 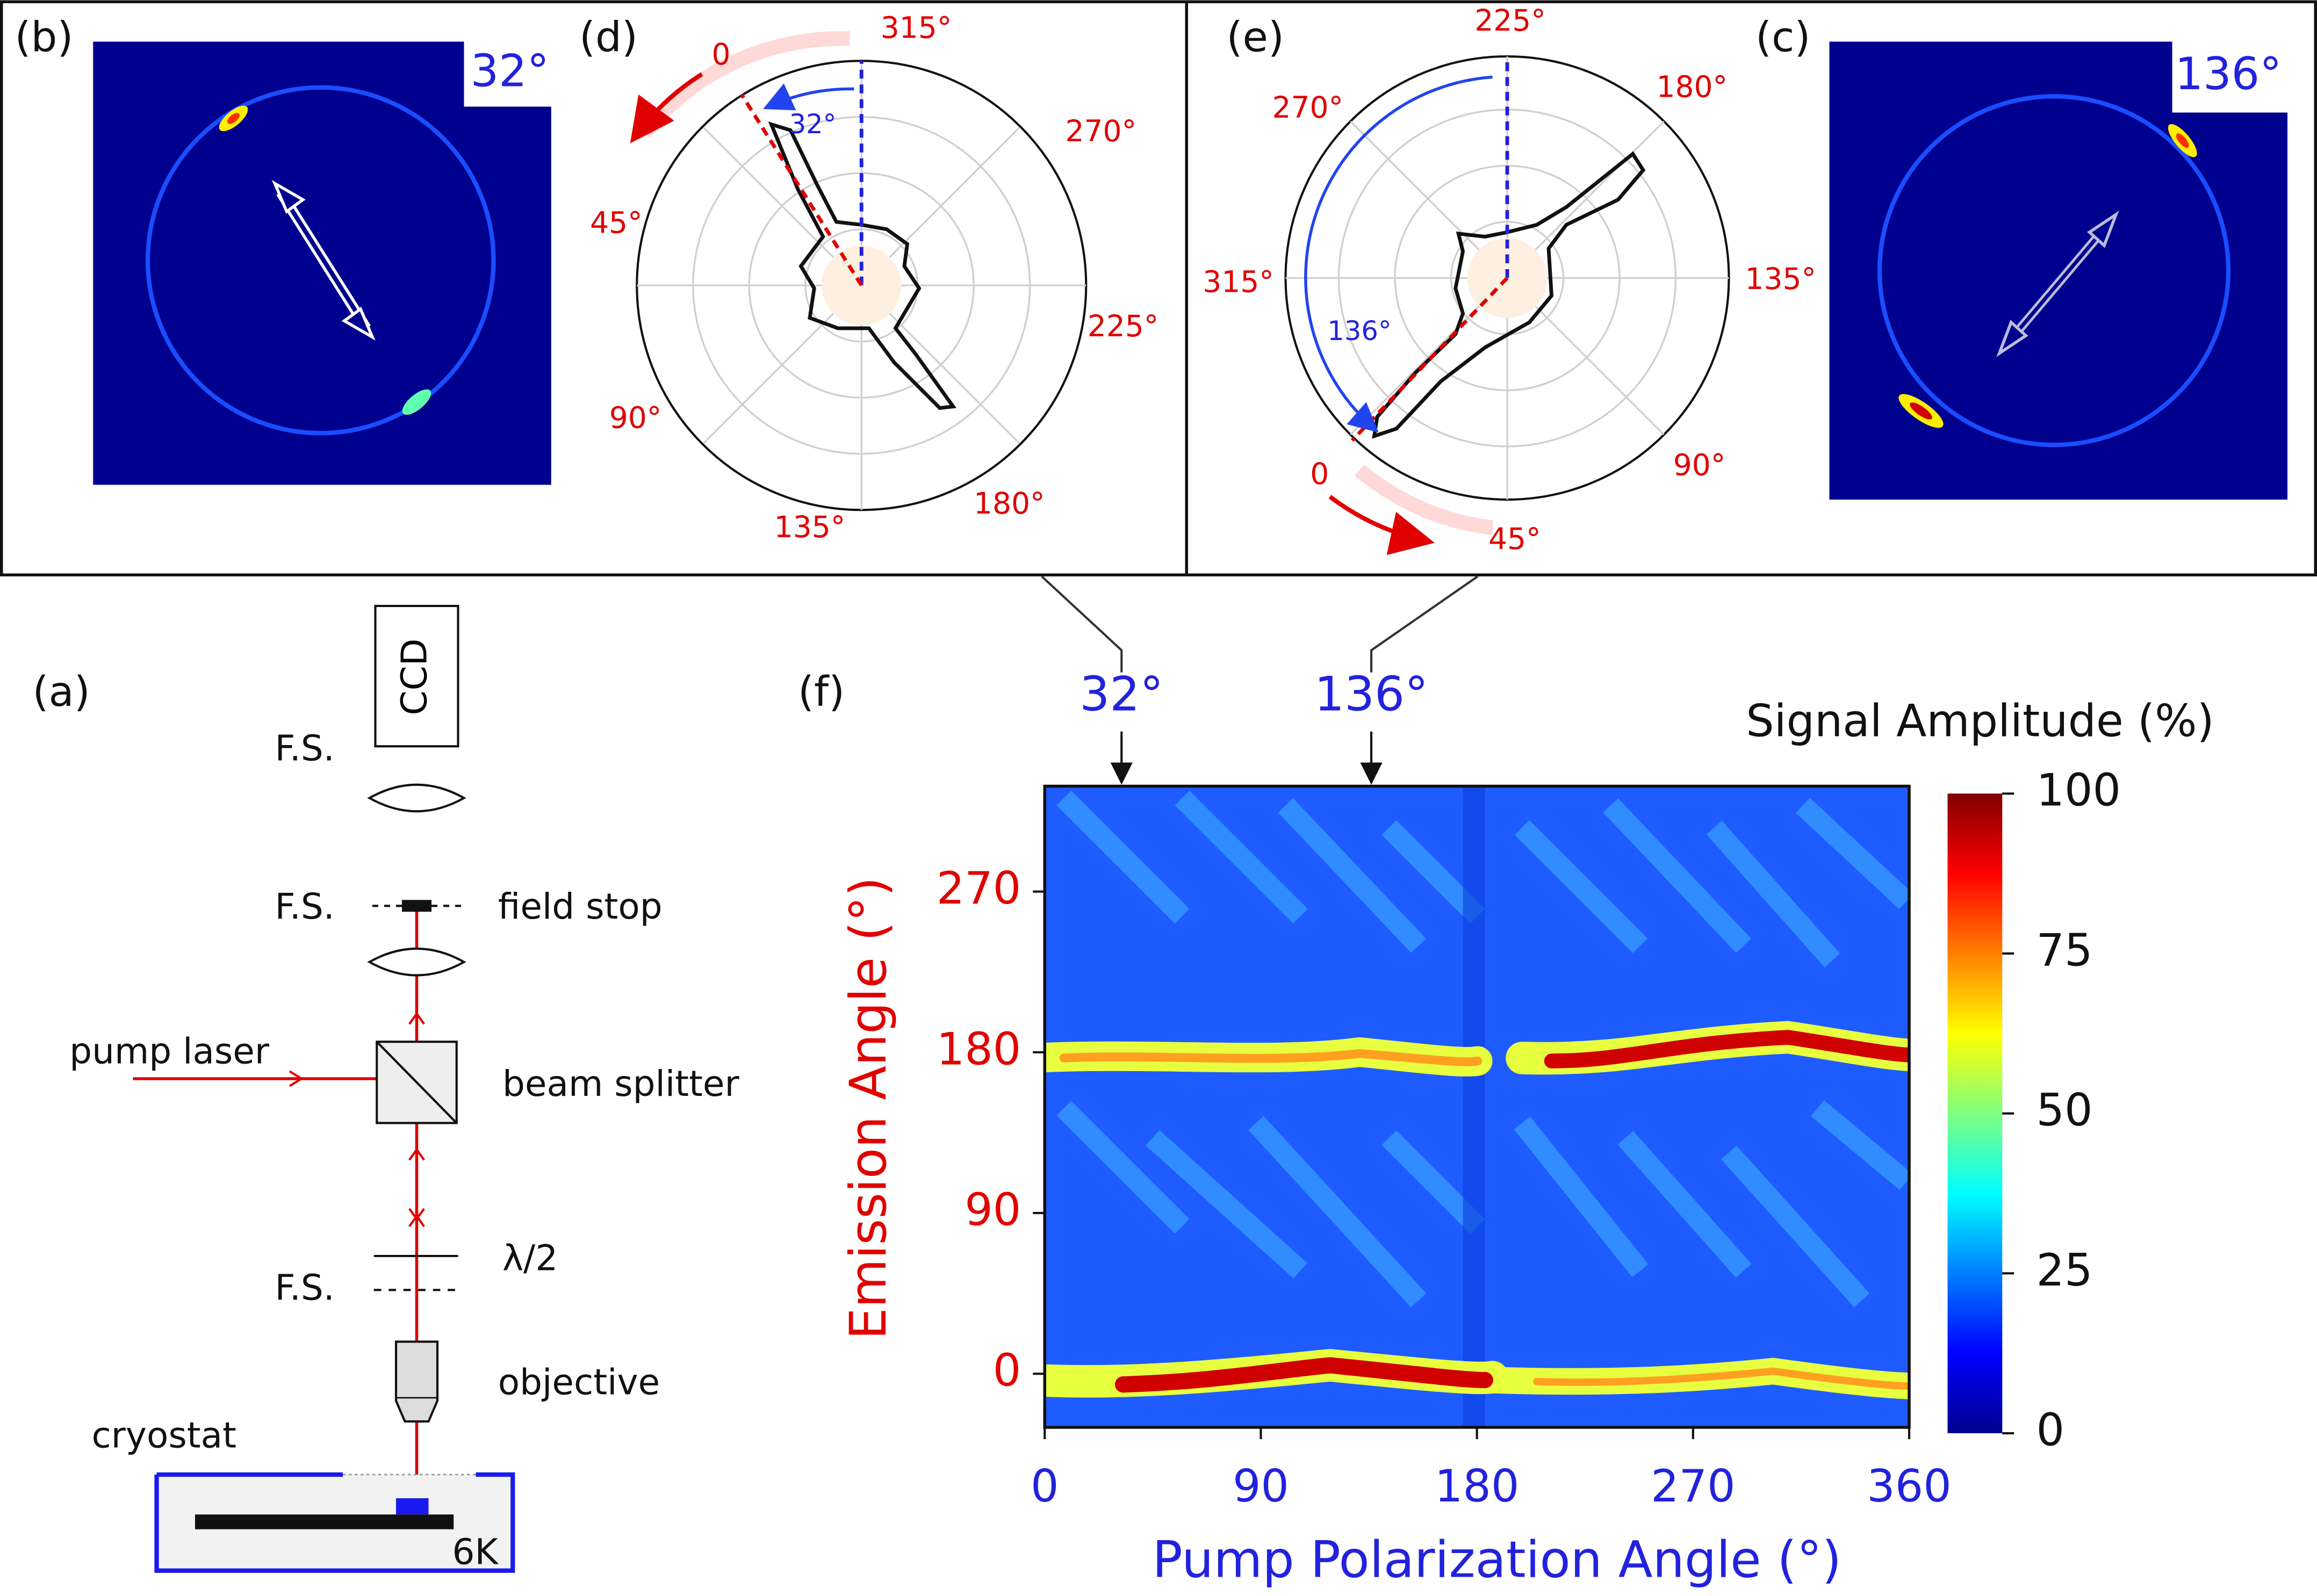 I want to click on colorbar-tick-label: 0, so click(x=2051, y=1430).